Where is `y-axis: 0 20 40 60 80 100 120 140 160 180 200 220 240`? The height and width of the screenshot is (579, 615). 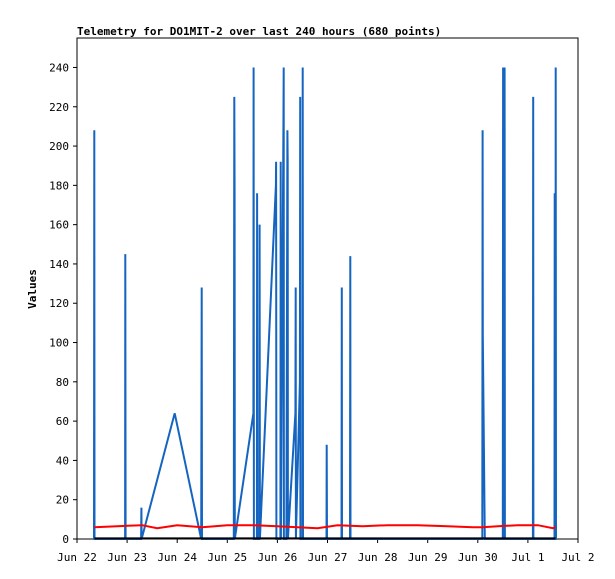 y-axis: 0 20 40 60 80 100 120 140 160 180 200 220 240 is located at coordinates (63, 303).